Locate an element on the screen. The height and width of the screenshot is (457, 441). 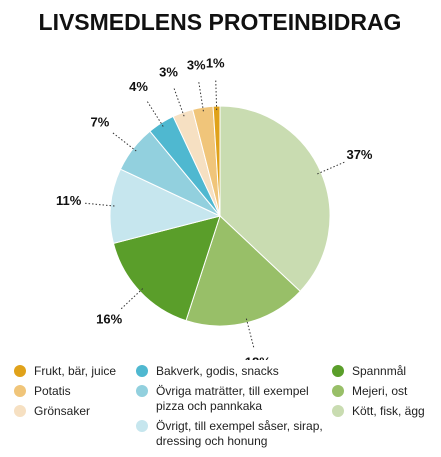
legend-label: Grönsaker is located at coordinates (62, 411).